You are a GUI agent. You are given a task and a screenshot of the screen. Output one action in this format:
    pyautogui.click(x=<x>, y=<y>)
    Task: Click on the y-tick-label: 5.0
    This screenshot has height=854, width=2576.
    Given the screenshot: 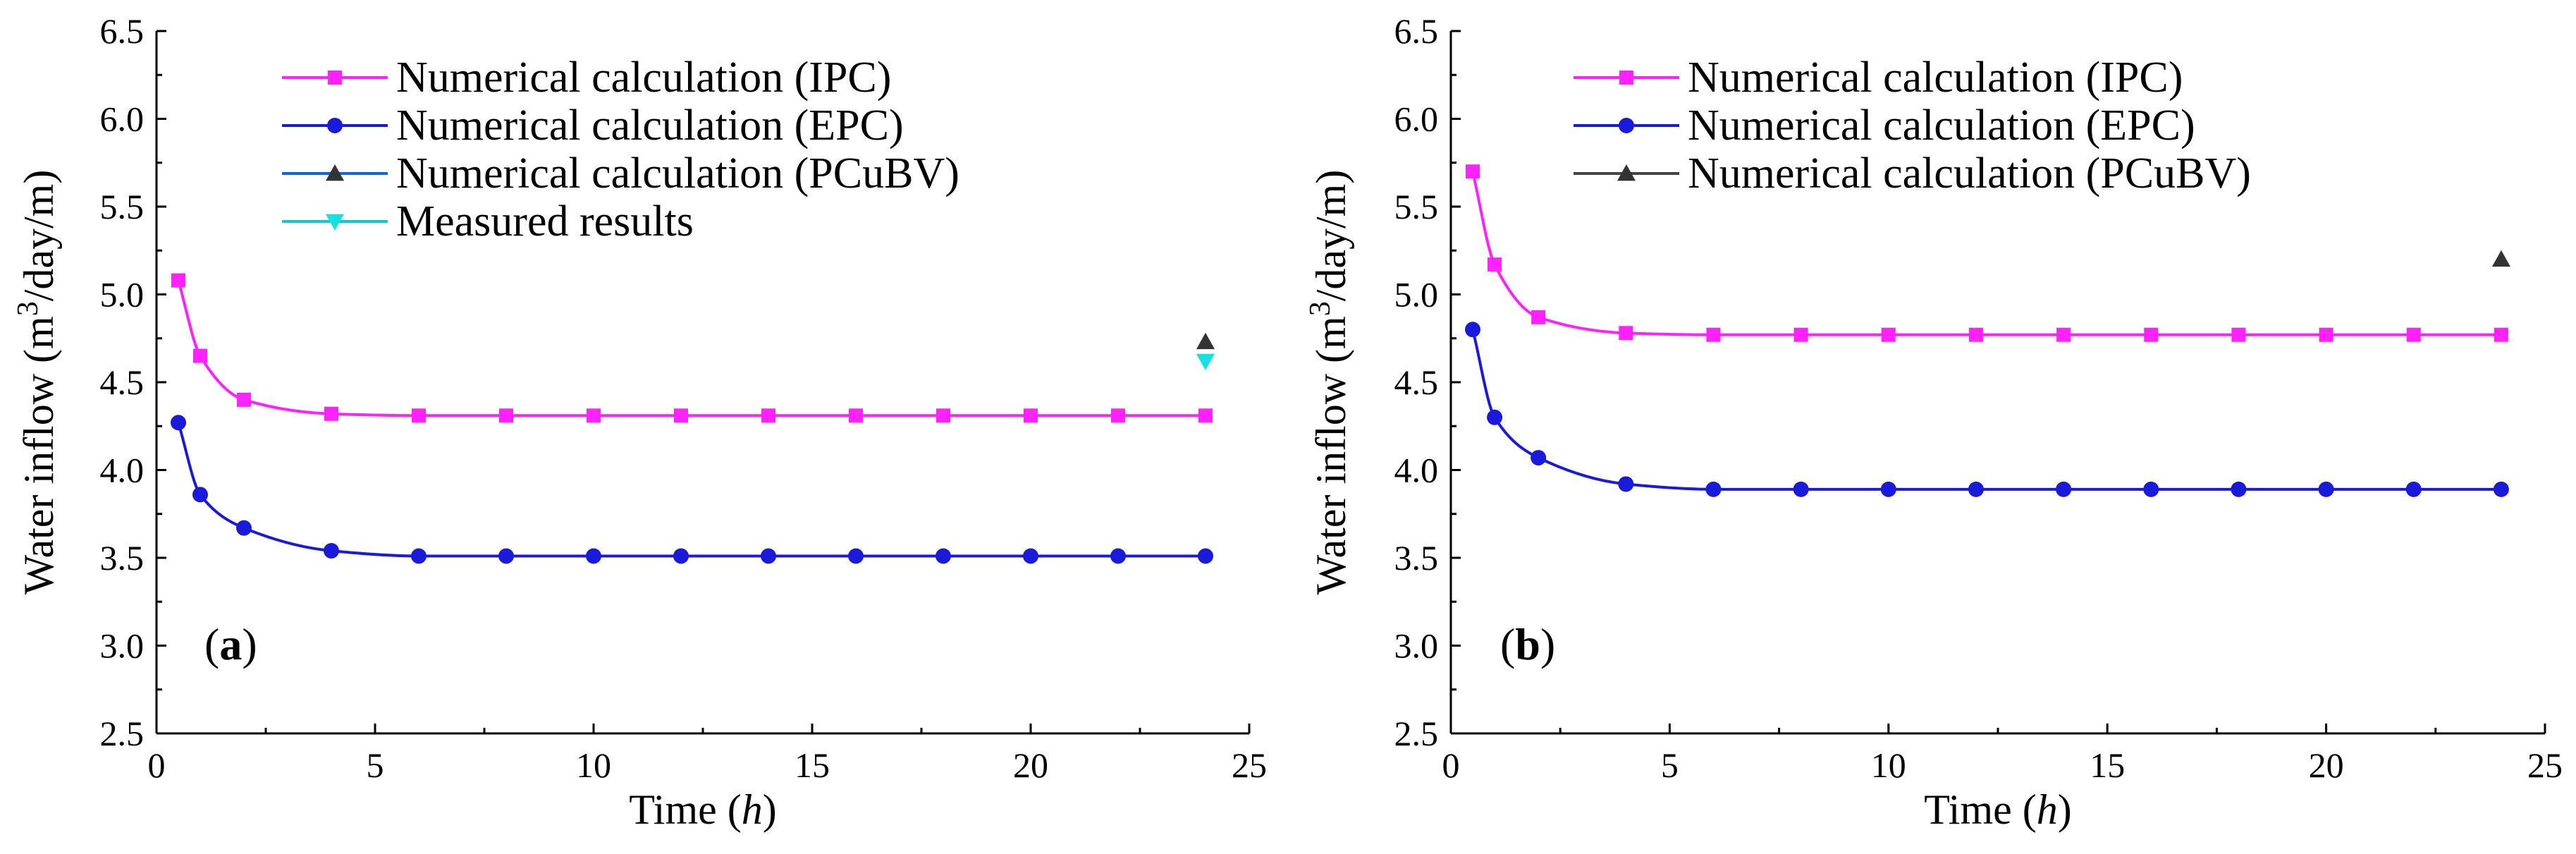 What is the action you would take?
    pyautogui.click(x=1416, y=295)
    